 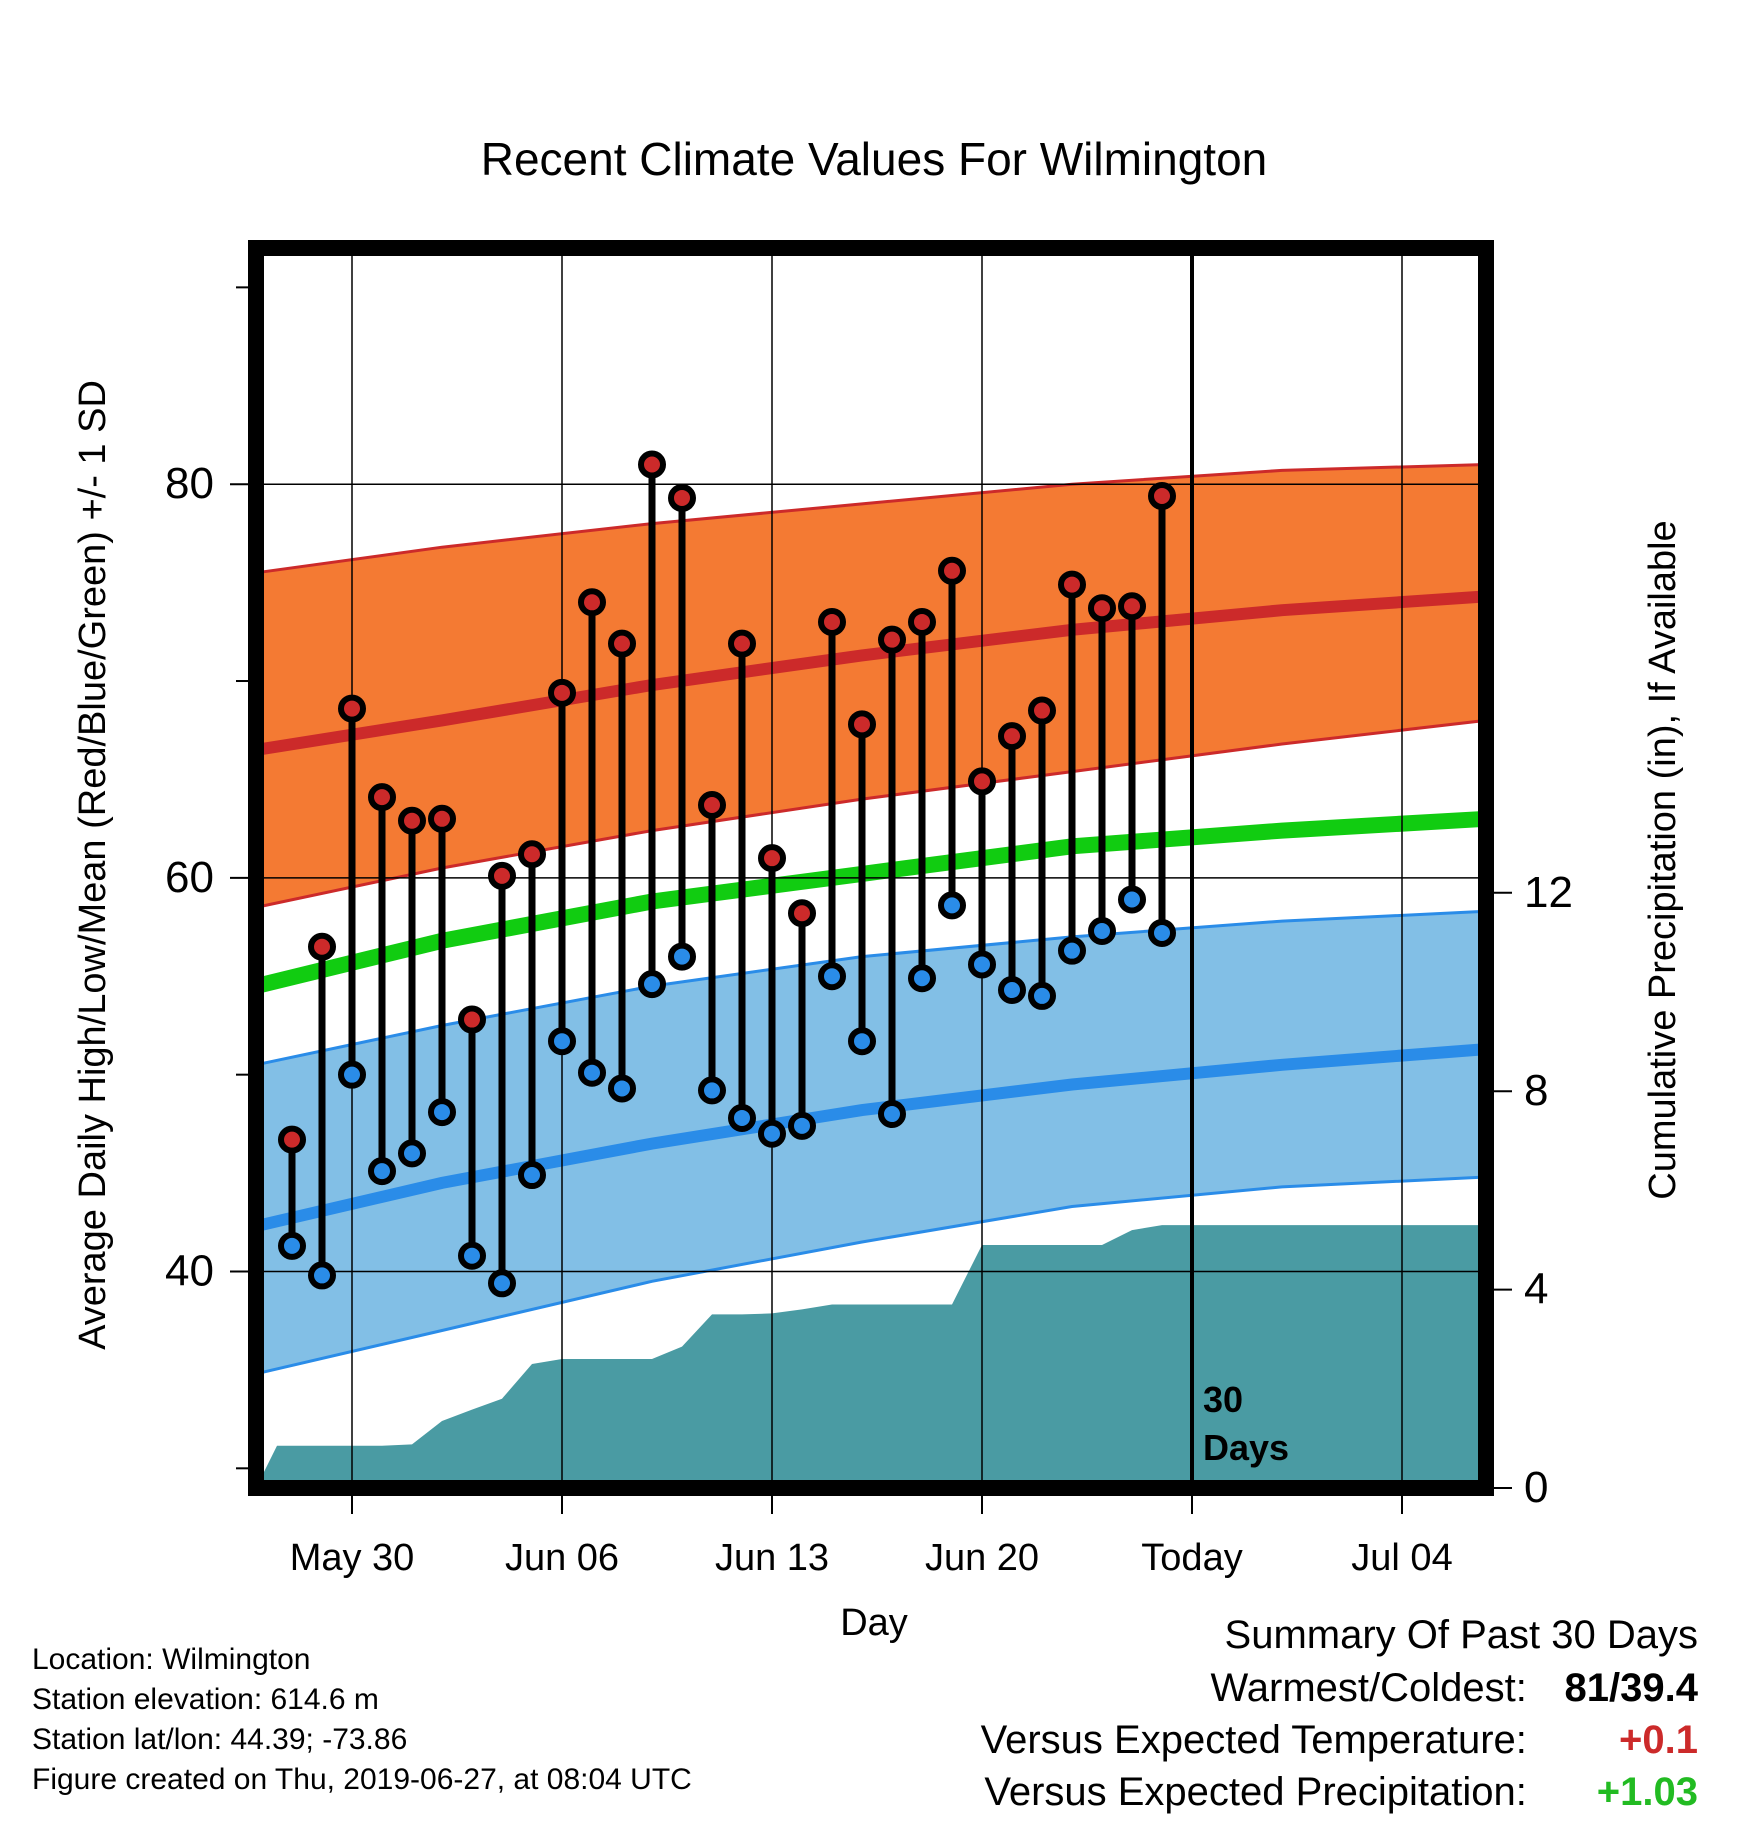 I want to click on precip-row: Versus Expected Precipitation: +1.03, so click(x=1248, y=1792).